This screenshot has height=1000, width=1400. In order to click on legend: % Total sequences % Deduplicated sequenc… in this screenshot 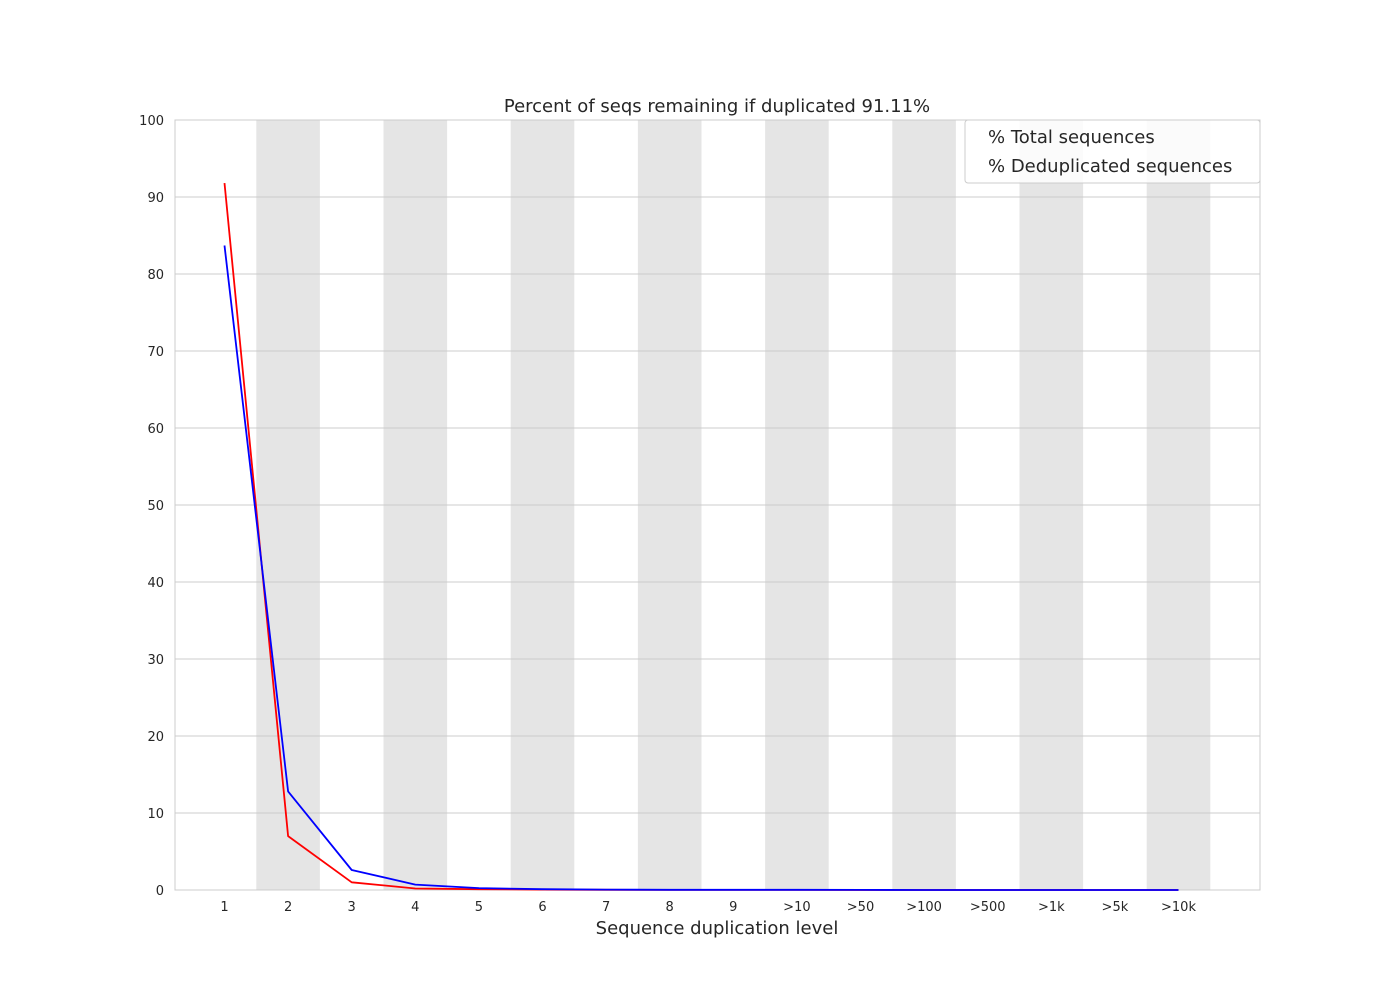, I will do `click(1112, 151)`.